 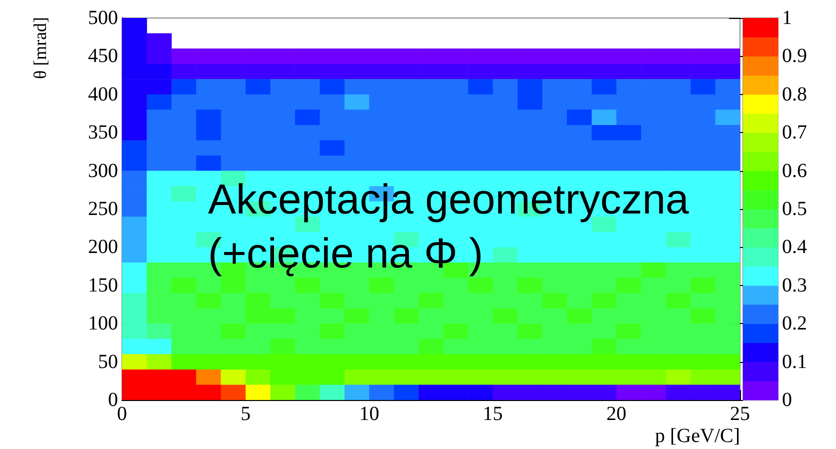 I want to click on x-tick-label: 15, so click(x=492, y=414).